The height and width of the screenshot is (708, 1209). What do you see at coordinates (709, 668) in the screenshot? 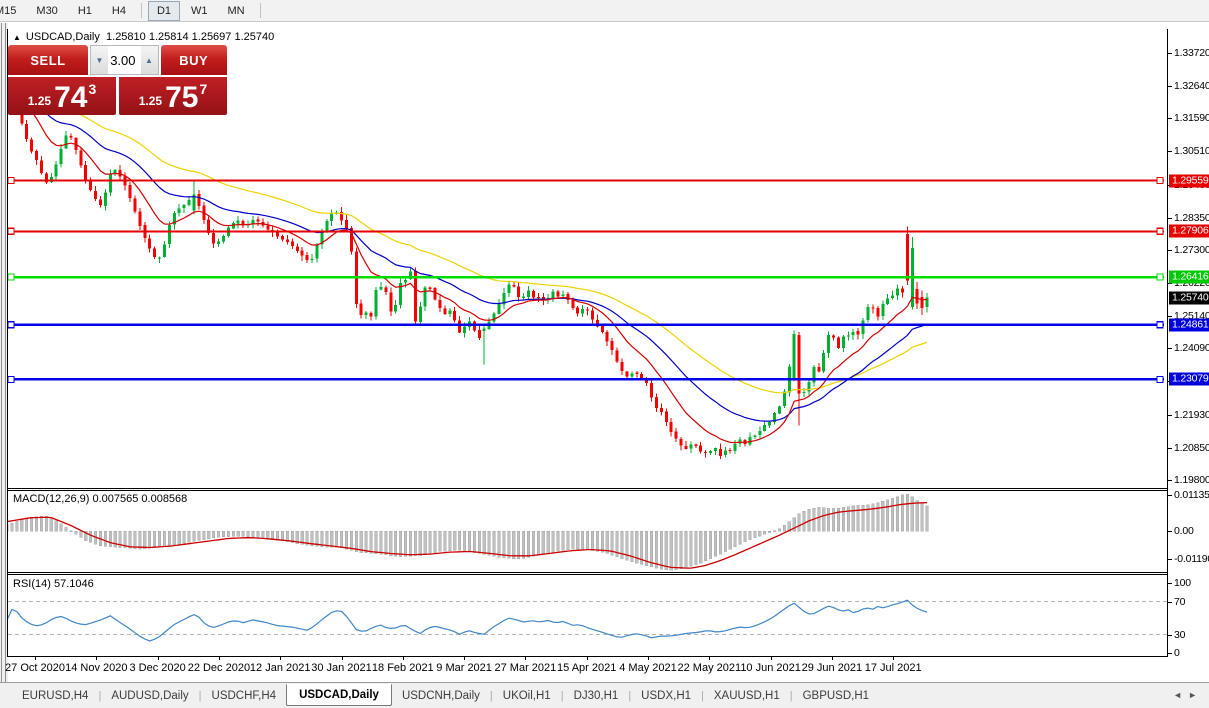
I see `date-label: 22 May 2021` at bounding box center [709, 668].